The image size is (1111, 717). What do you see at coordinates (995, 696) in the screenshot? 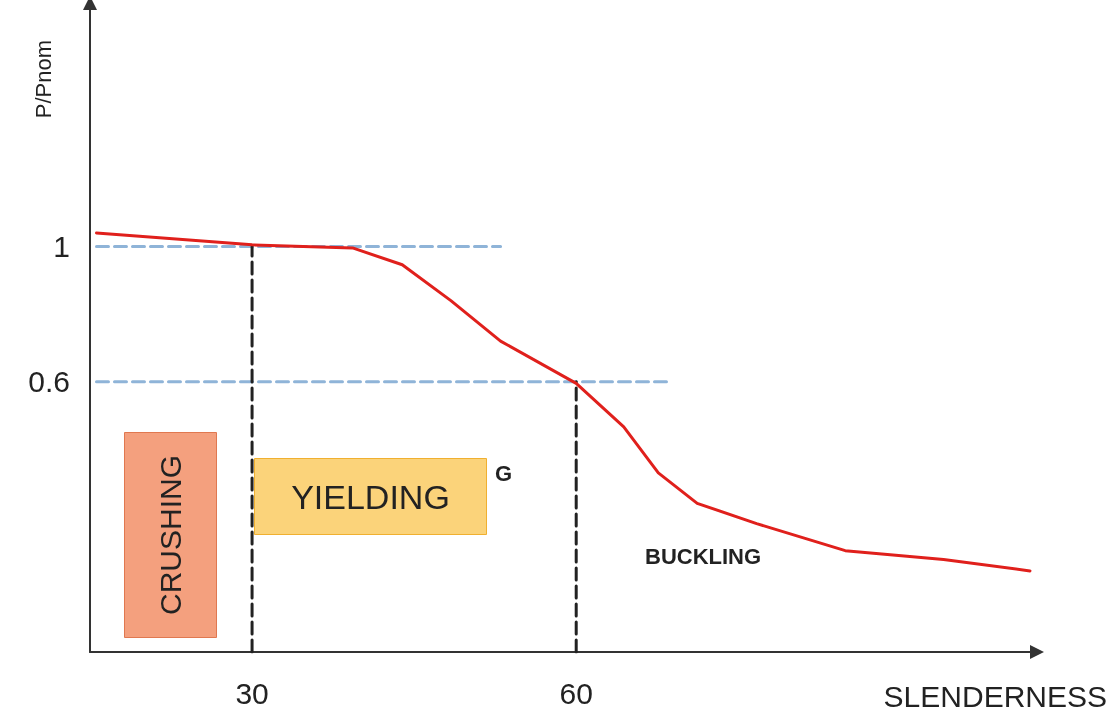
I see `x-axis-title: SLENDERNESS` at bounding box center [995, 696].